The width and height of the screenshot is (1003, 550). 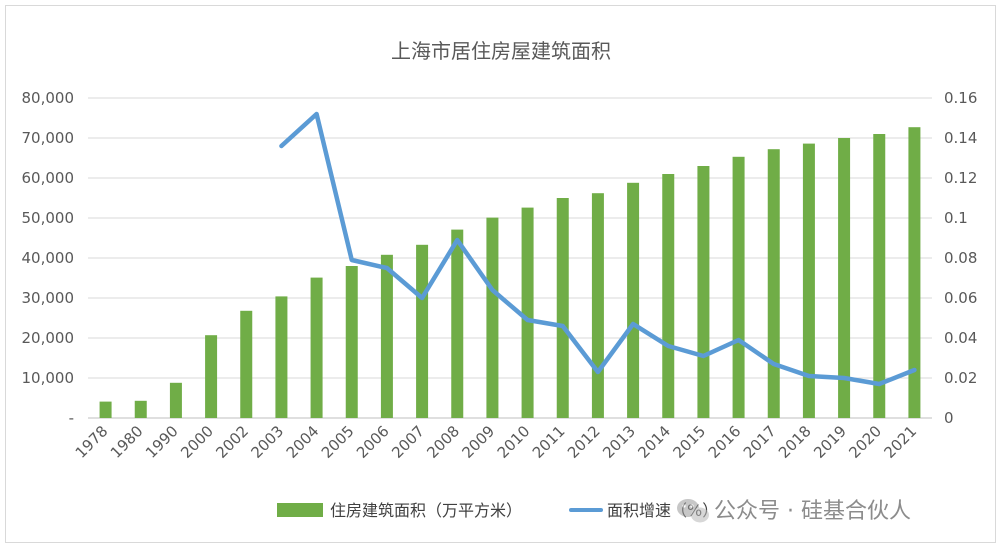 What do you see at coordinates (316, 347) in the screenshot?
I see `bar-2004` at bounding box center [316, 347].